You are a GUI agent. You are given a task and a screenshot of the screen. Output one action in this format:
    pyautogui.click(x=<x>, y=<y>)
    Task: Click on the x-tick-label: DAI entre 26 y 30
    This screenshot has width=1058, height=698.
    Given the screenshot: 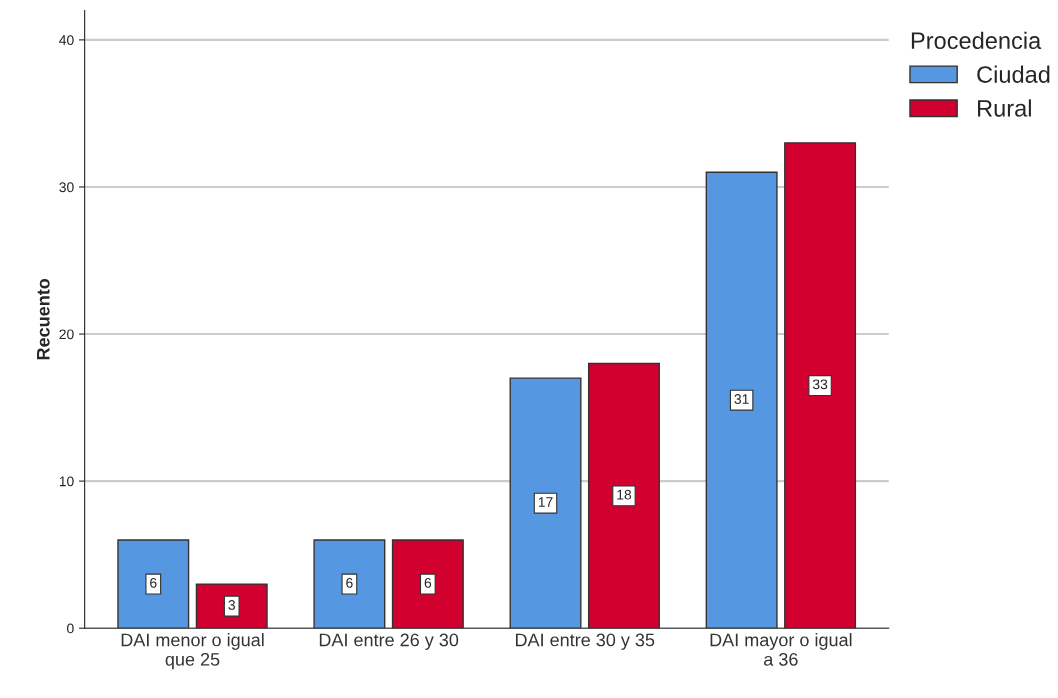 What is the action you would take?
    pyautogui.click(x=389, y=641)
    